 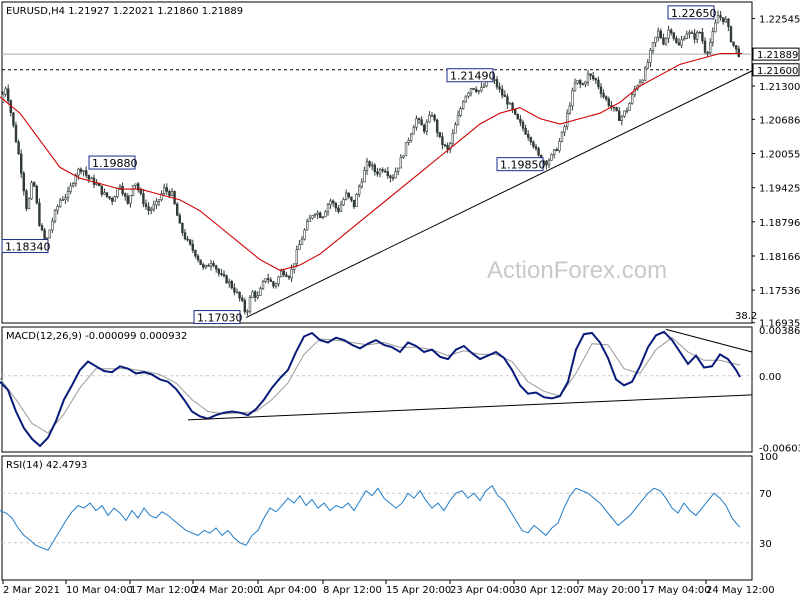 I want to click on rsi-title: RSI(14) 42.4793, so click(x=46, y=465).